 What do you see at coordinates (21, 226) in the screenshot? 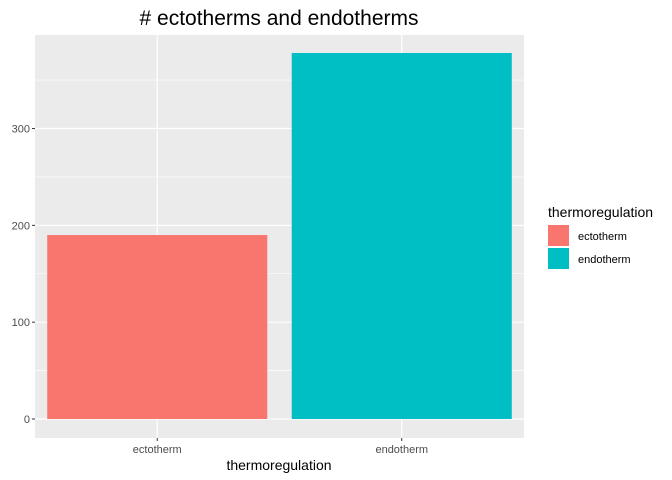
I see `y-tick-label: 200` at bounding box center [21, 226].